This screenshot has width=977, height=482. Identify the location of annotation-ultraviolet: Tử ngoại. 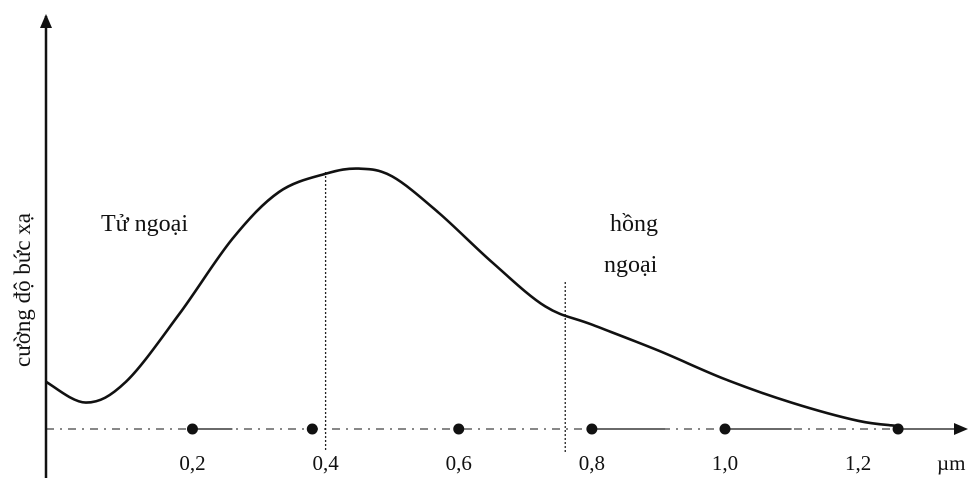
(144, 224).